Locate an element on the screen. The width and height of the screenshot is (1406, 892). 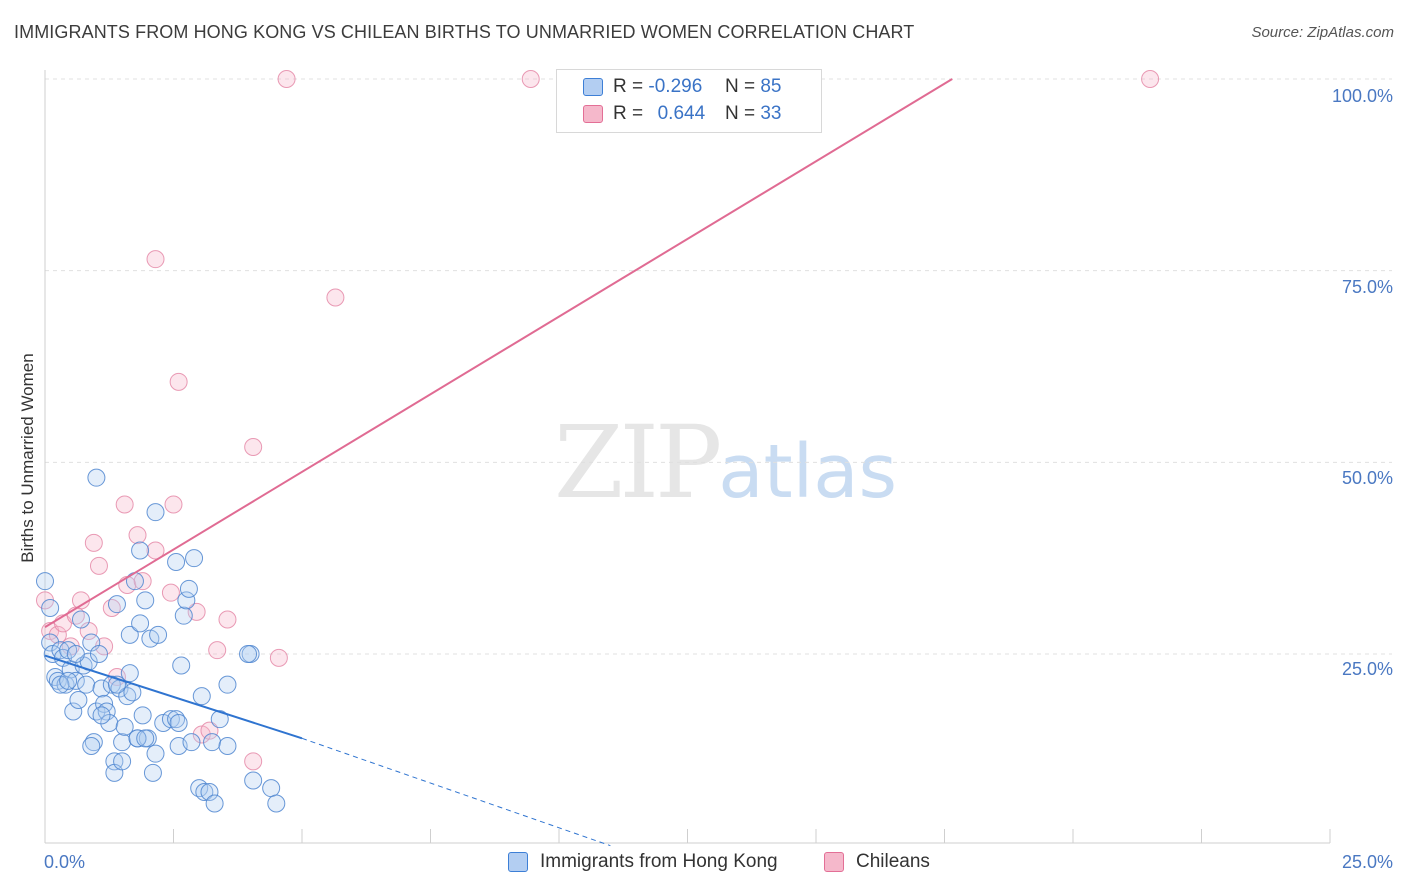
correlation-legend: R = -0.296 N = 85 R = 0.644 N = 33 is located at coordinates (689, 101).